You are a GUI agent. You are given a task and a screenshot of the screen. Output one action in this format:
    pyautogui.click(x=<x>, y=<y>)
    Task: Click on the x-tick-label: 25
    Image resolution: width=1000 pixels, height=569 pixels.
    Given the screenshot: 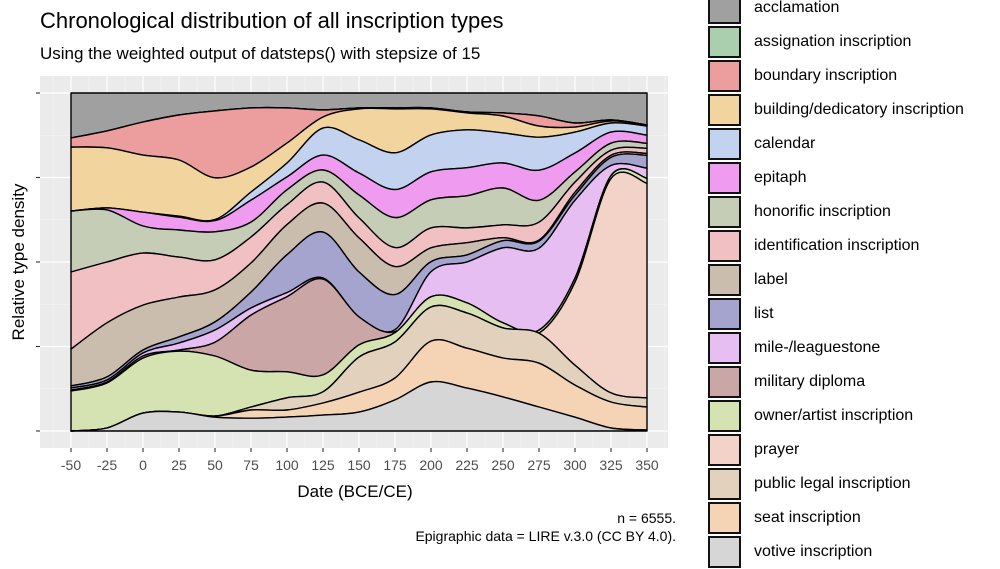 What is the action you would take?
    pyautogui.click(x=179, y=465)
    